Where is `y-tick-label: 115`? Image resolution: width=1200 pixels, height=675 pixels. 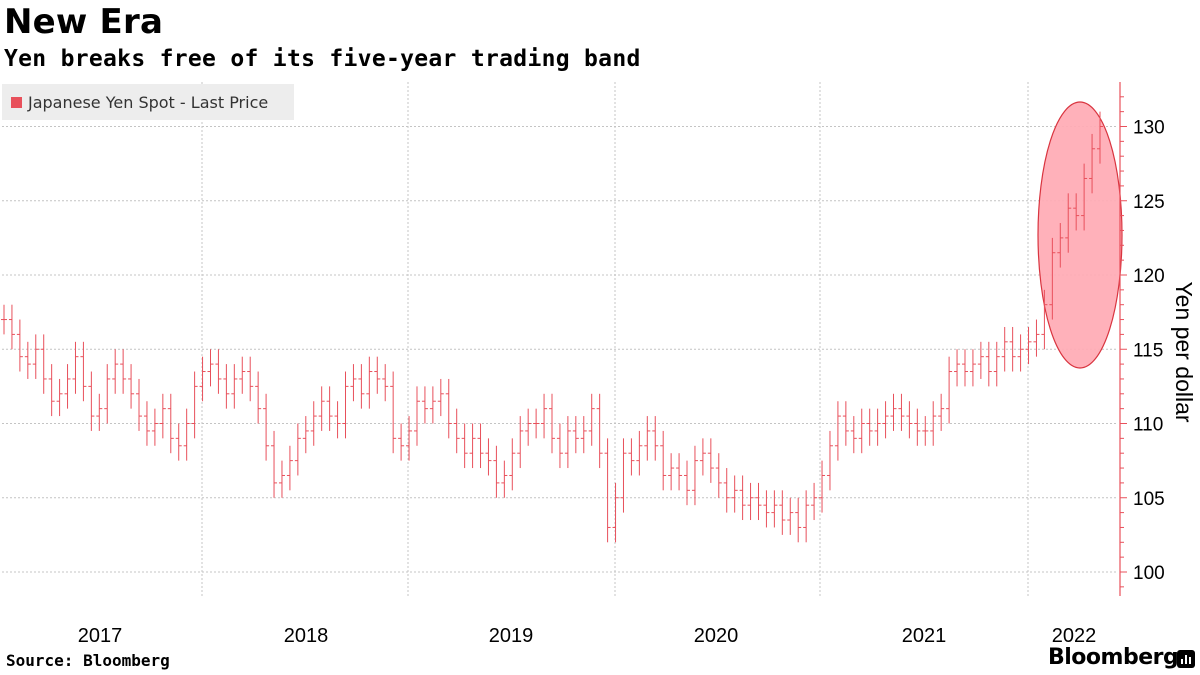
y-tick-label: 115 is located at coordinates (1148, 350).